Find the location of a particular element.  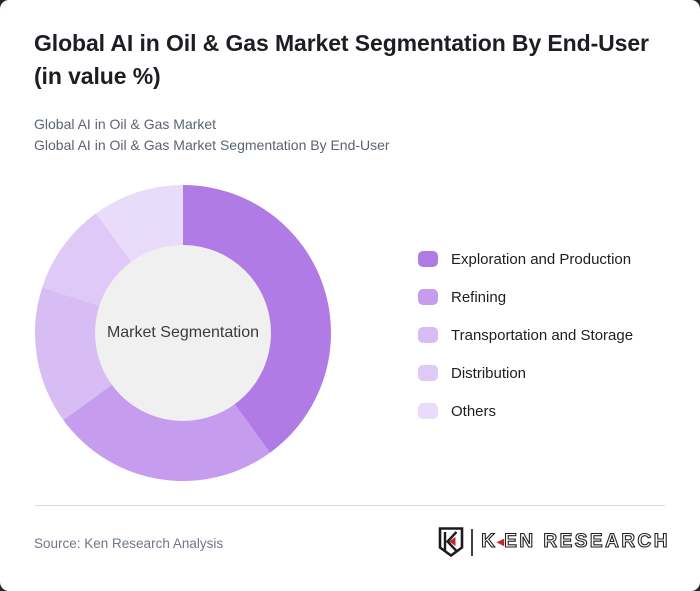

logo-k-triangle-icon: ◀ is located at coordinates (500, 542).